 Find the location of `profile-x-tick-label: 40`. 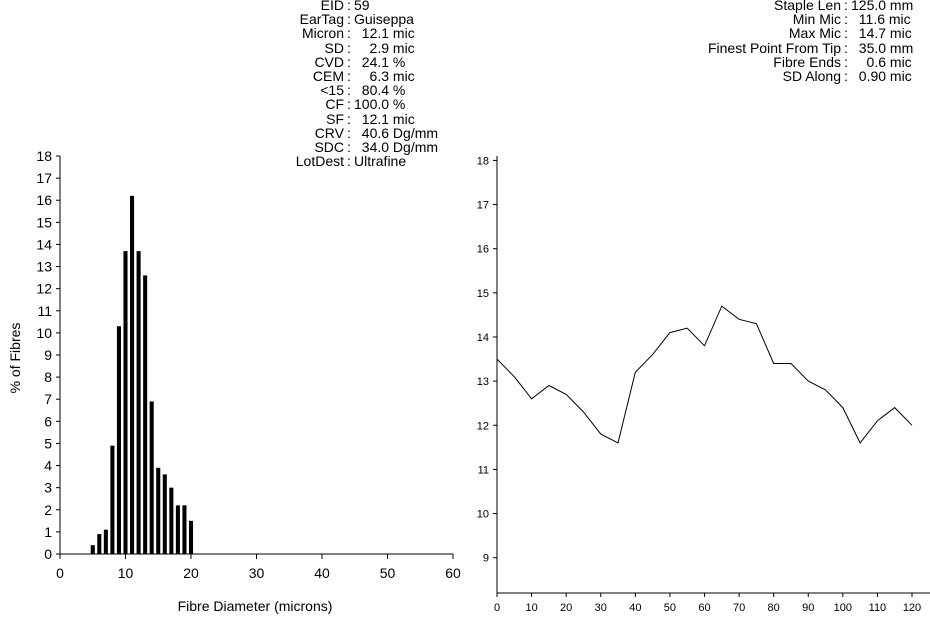

profile-x-tick-label: 40 is located at coordinates (635, 608).